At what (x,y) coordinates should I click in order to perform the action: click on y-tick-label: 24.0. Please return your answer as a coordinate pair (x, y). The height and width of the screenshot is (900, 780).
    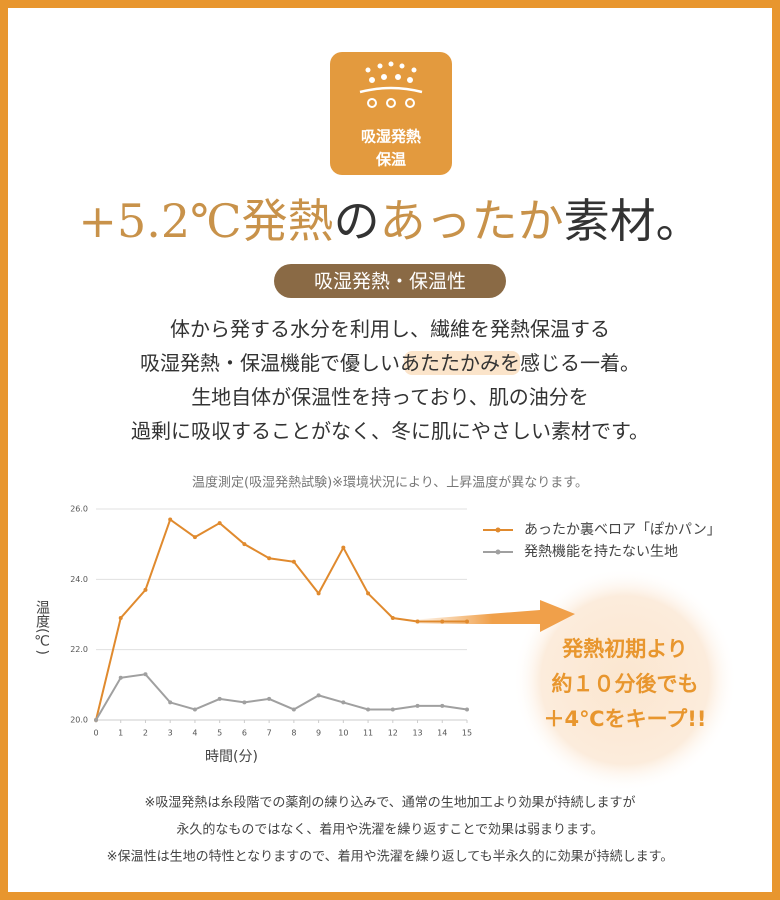
    Looking at the image, I should click on (79, 579).